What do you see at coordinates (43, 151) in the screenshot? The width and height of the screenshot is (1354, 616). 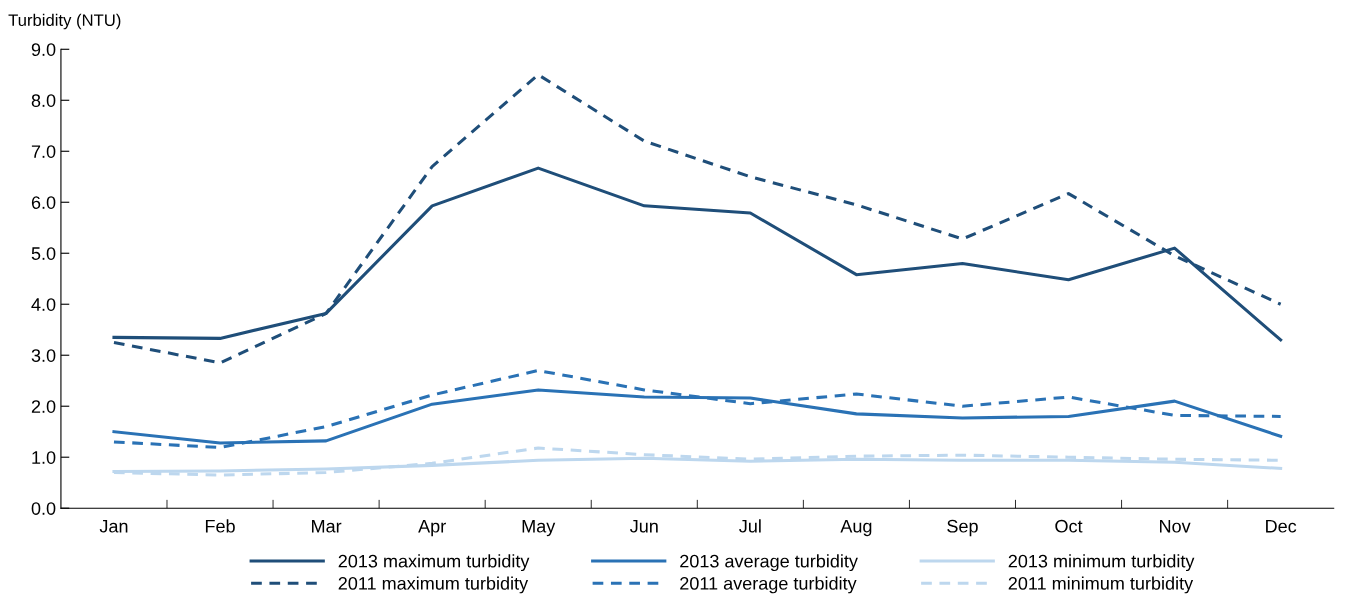 I see `y-tick-label: 7.0` at bounding box center [43, 151].